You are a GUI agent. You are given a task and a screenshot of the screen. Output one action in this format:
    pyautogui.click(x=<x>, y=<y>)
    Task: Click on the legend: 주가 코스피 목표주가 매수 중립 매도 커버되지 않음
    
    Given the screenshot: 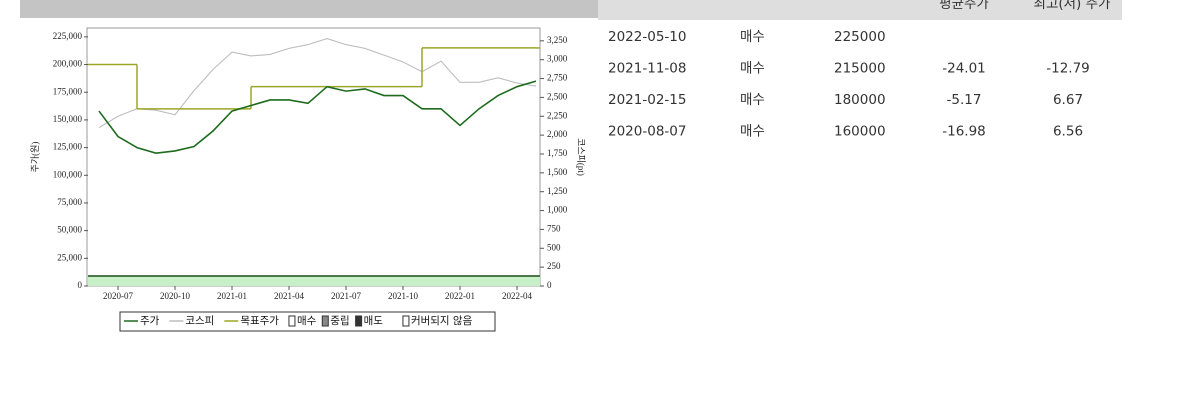 What is the action you would take?
    pyautogui.click(x=298, y=320)
    